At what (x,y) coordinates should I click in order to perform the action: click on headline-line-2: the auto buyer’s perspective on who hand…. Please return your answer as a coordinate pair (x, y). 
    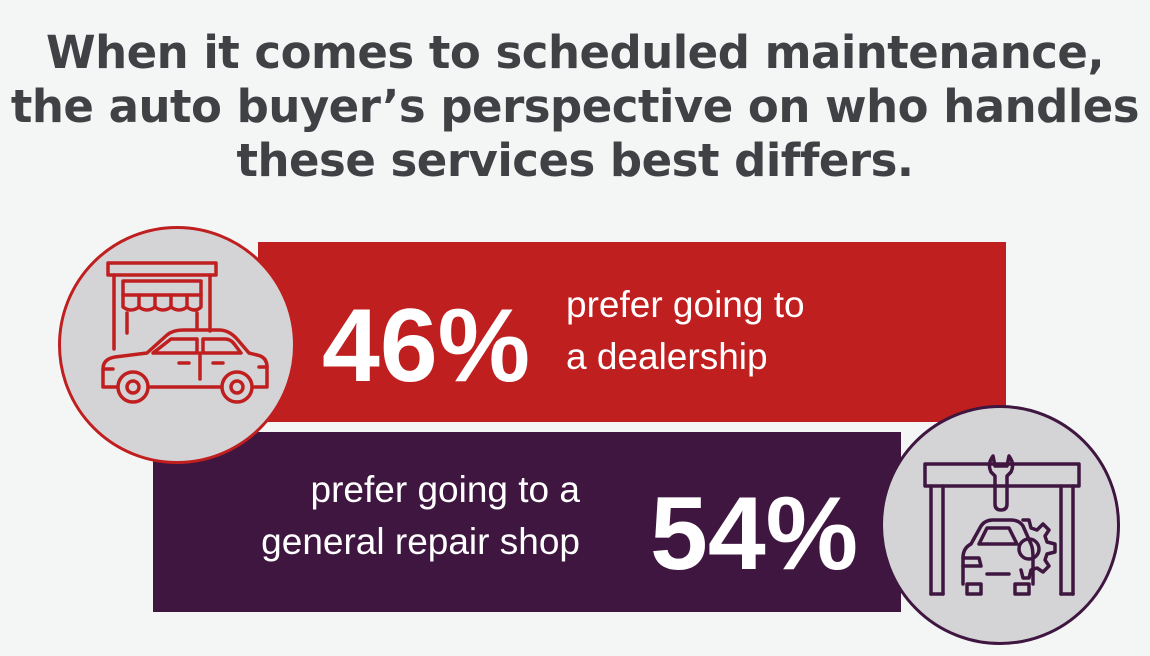
    Looking at the image, I should click on (575, 106).